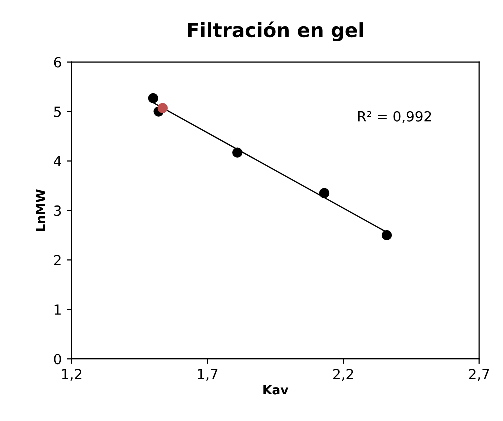 This screenshot has width=503, height=421. What do you see at coordinates (208, 375) in the screenshot?
I see `x-tick-label: 1,7` at bounding box center [208, 375].